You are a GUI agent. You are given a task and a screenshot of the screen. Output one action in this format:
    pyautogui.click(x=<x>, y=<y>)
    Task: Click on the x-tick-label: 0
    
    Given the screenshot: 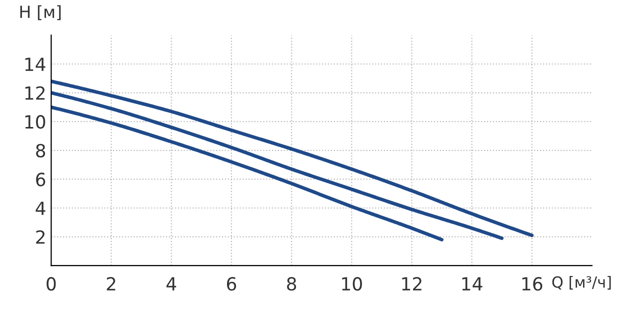 What is the action you would take?
    pyautogui.click(x=51, y=284)
    